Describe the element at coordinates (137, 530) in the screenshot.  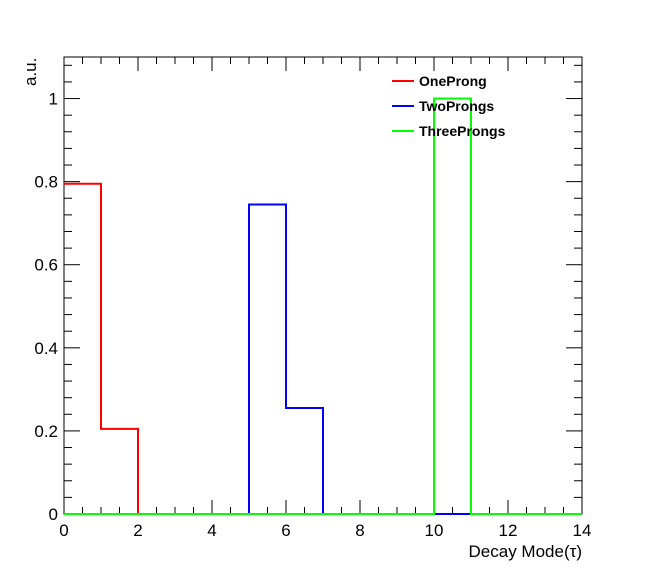
I see `x-tick-label: 2` at that location.